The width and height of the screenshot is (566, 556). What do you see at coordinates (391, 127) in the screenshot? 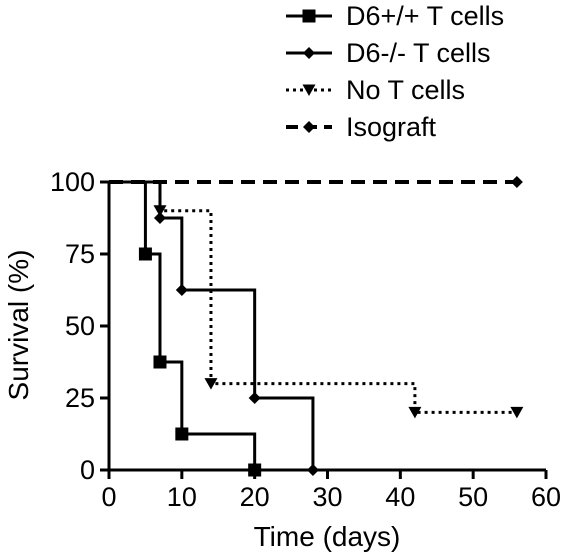
I see `legend-label: Isograft` at bounding box center [391, 127].